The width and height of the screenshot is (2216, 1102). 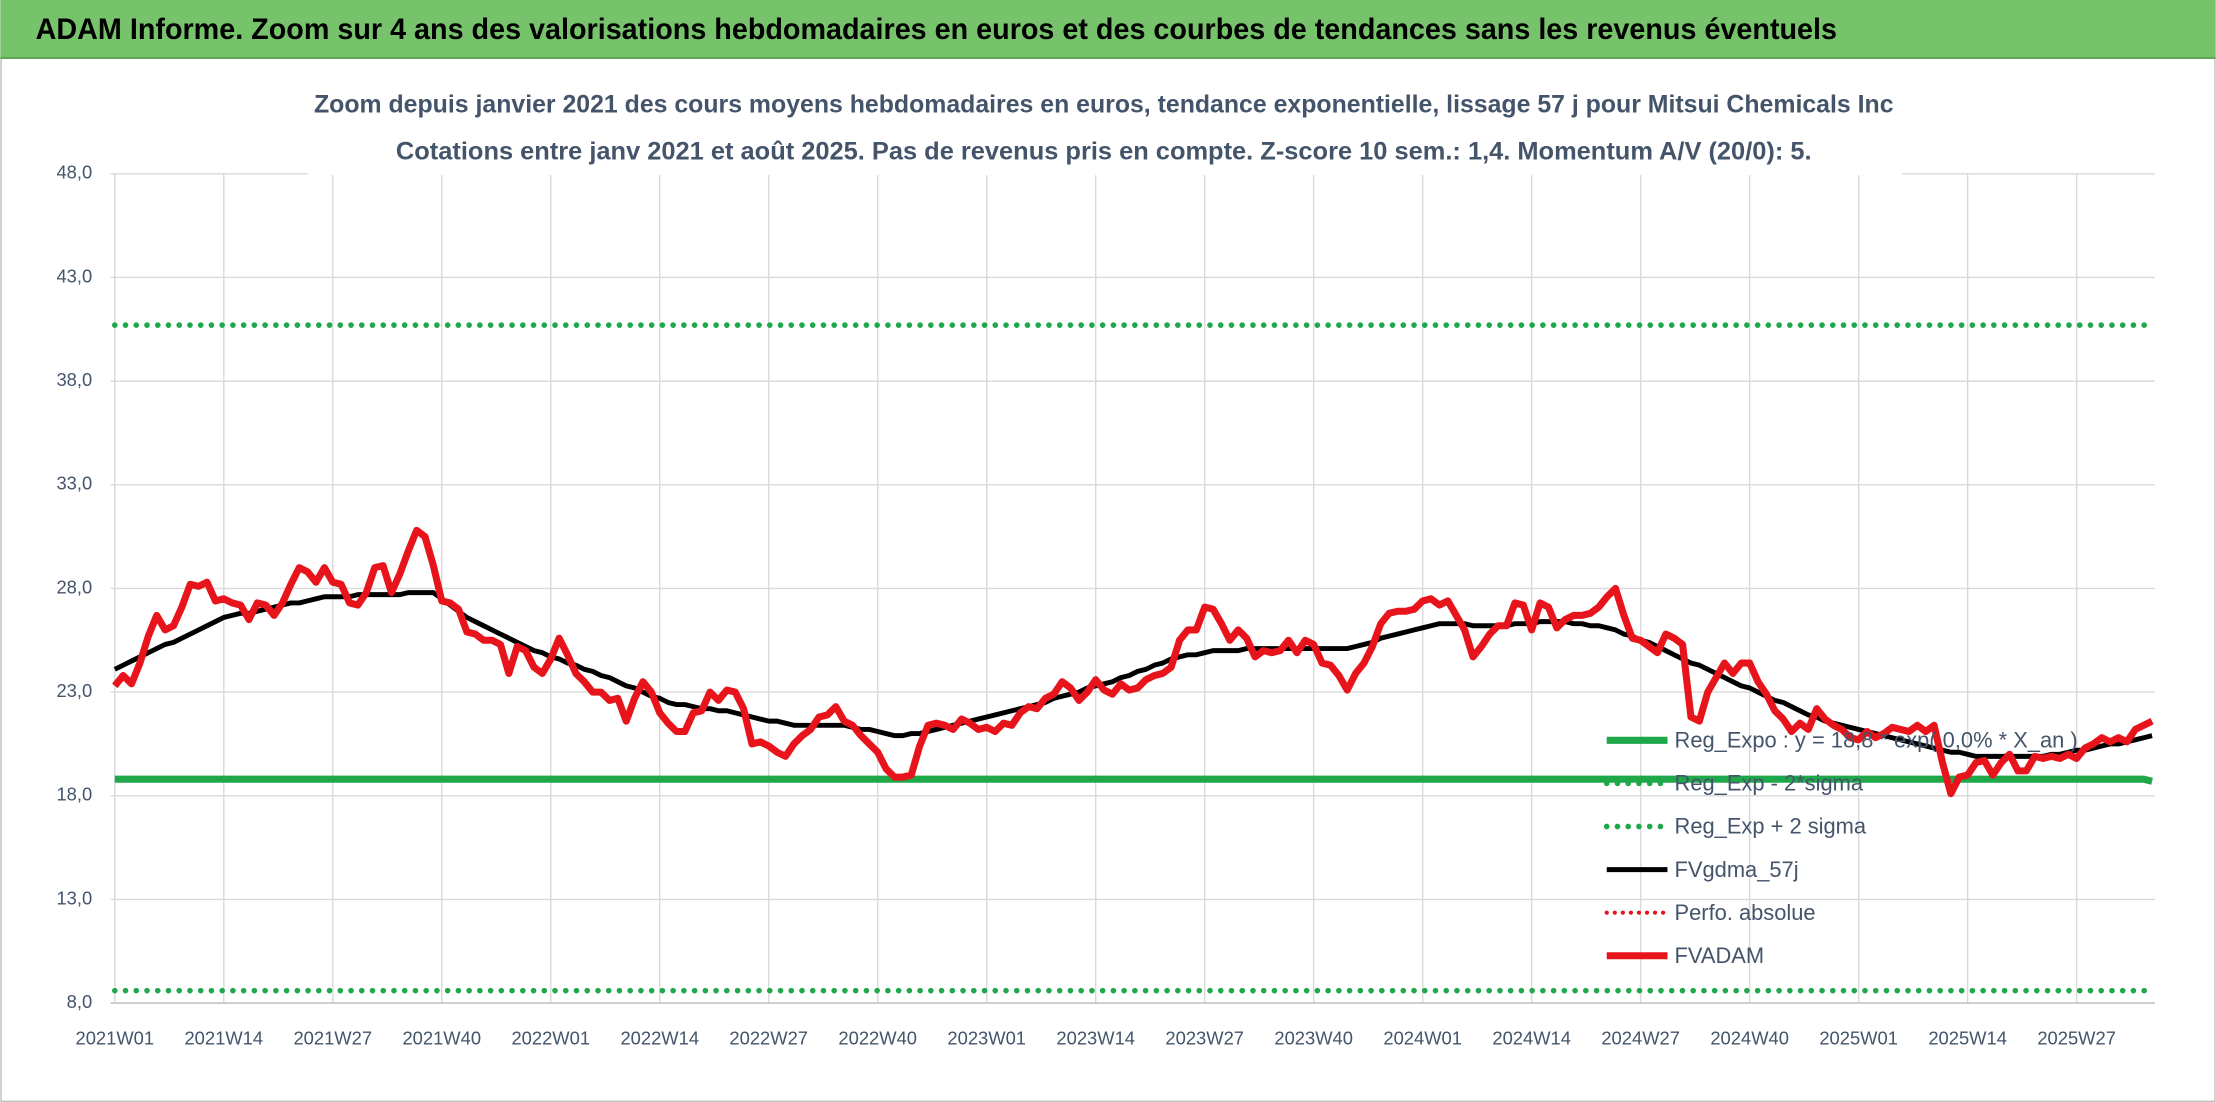 What do you see at coordinates (768, 1038) in the screenshot?
I see `x-tick-label: 2022W27` at bounding box center [768, 1038].